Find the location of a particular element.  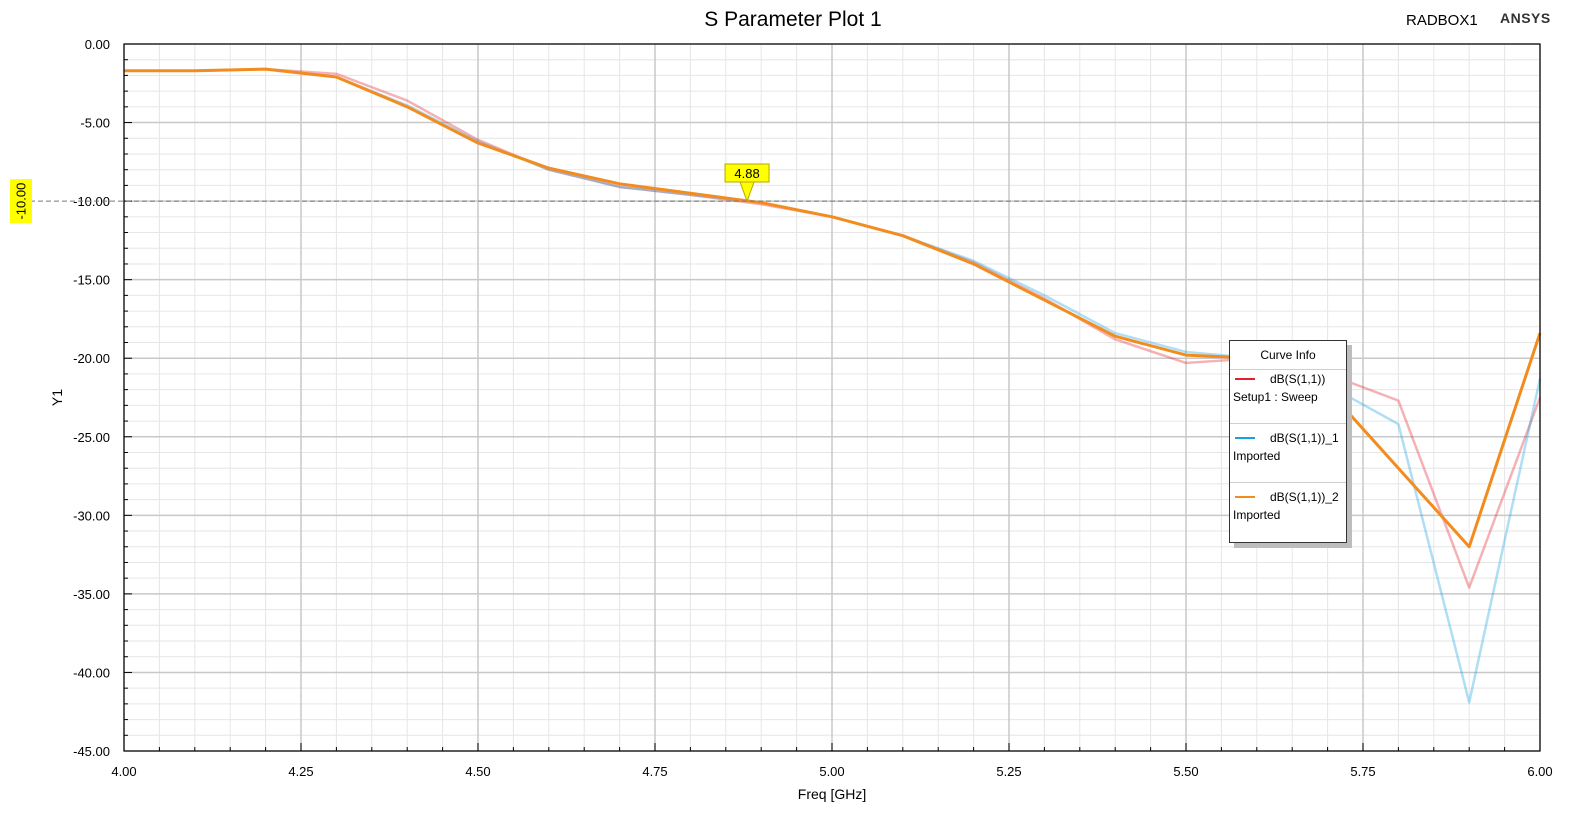

y-tick-label: -40.00 is located at coordinates (91, 672).